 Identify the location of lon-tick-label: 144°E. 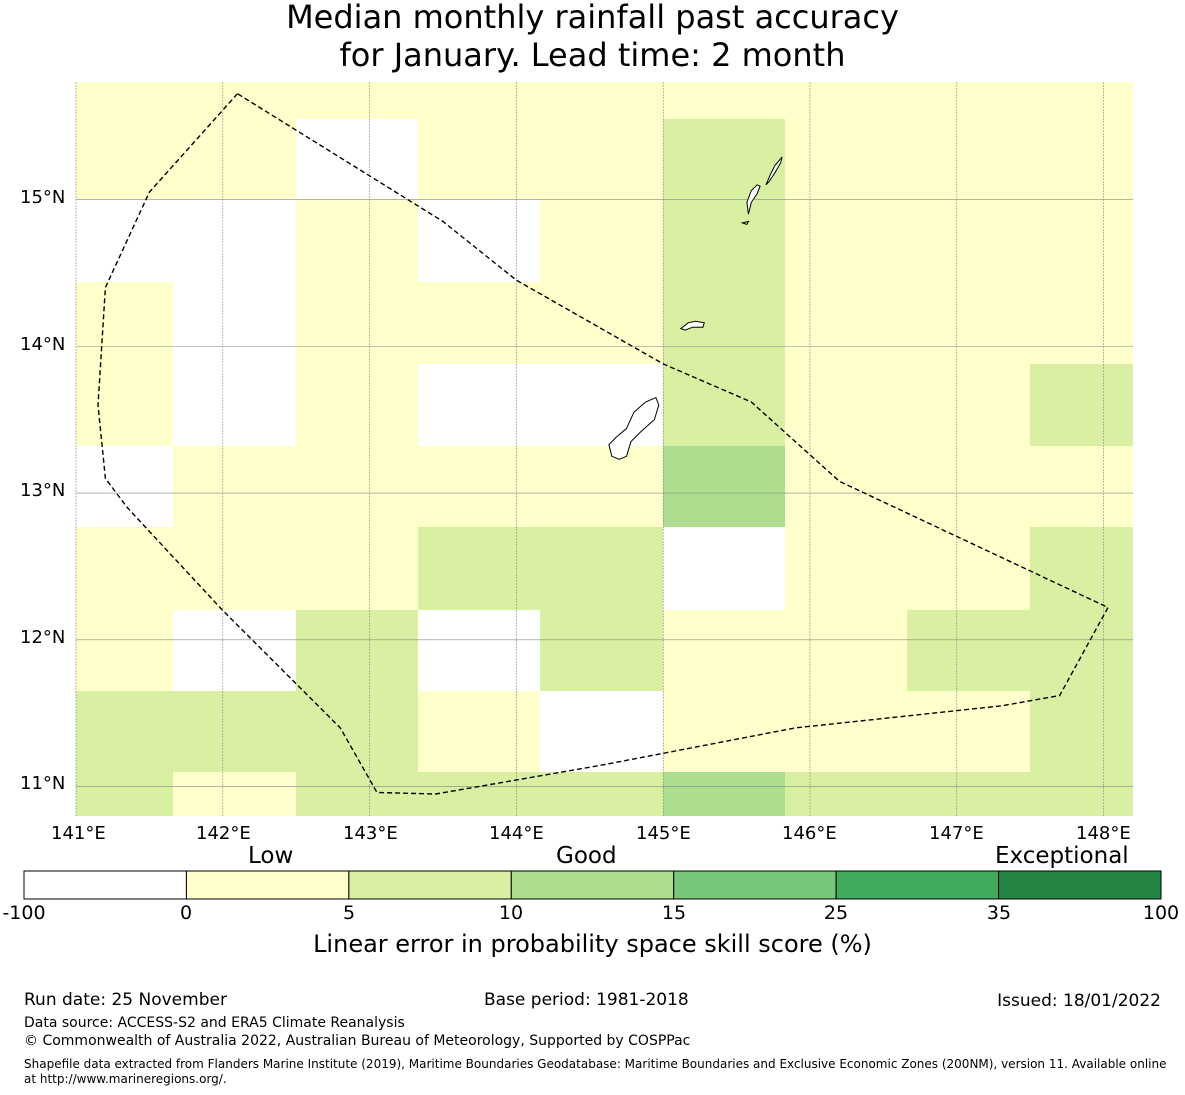
(516, 833).